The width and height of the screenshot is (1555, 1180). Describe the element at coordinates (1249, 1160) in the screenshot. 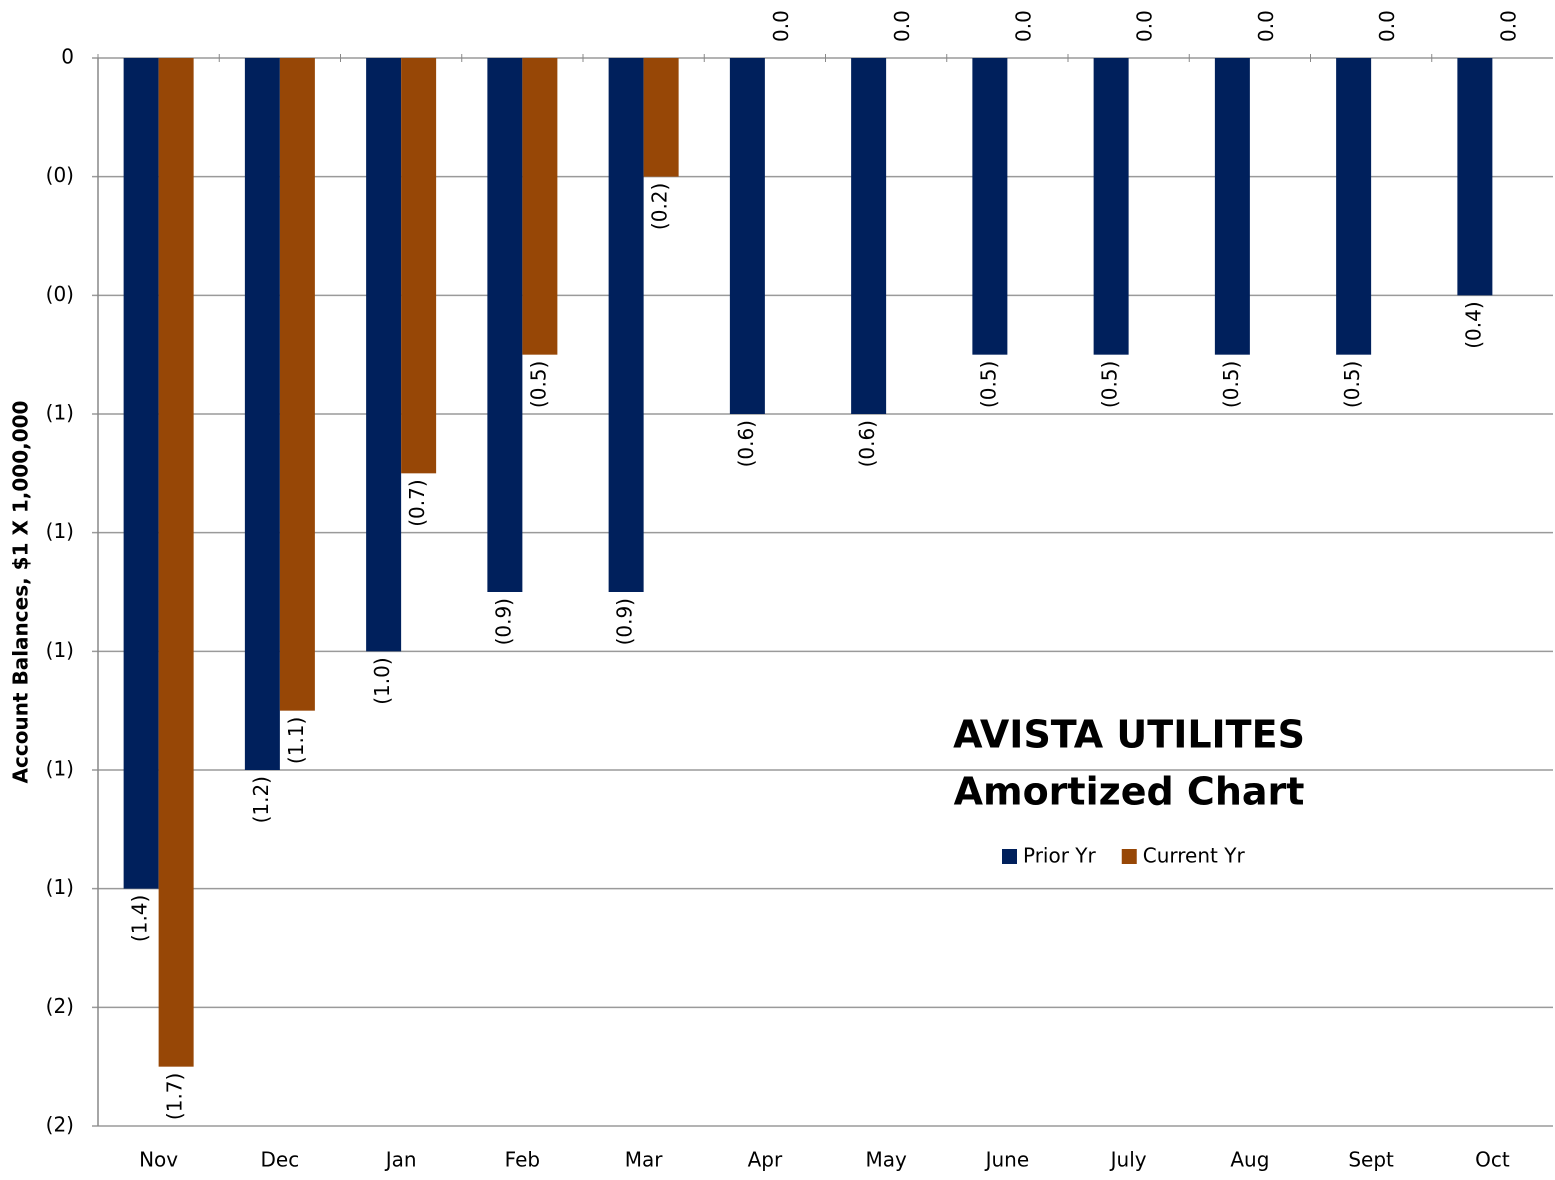

I see `x-tick-label: Aug` at that location.